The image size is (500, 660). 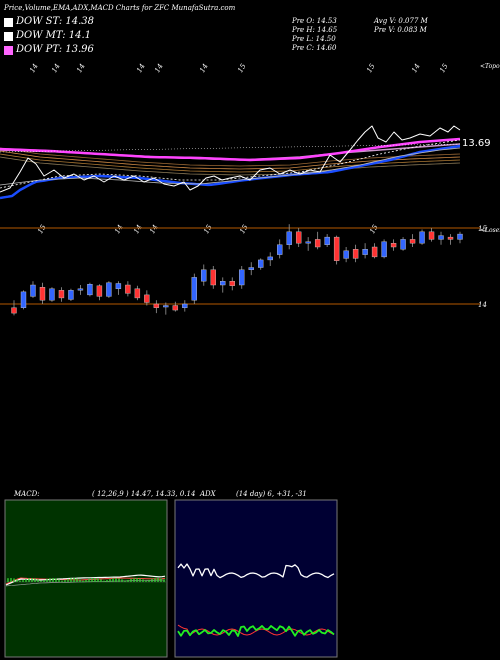 What do you see at coordinates (55, 49) in the screenshot?
I see `legend-pt: DOW PT: 13.96` at bounding box center [55, 49].